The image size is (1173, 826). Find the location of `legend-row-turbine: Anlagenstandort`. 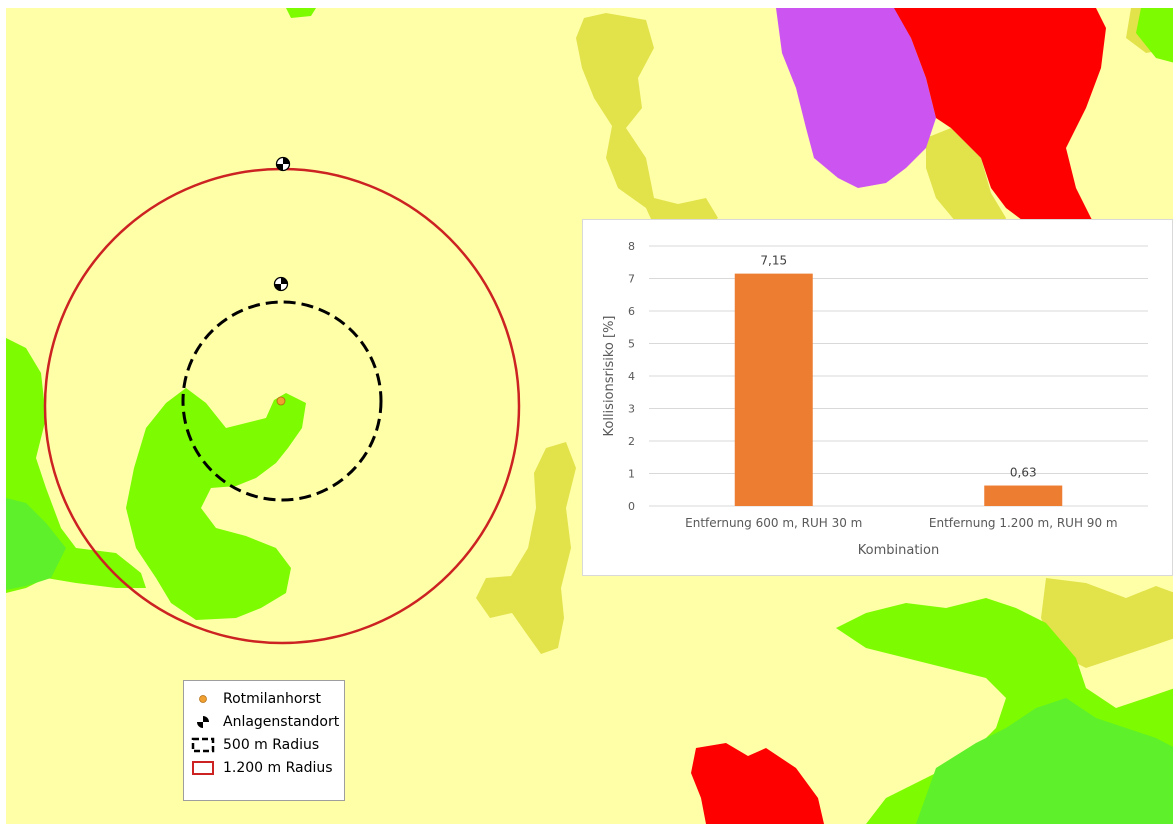

legend-row-turbine: Anlagenstandort is located at coordinates (267, 721).